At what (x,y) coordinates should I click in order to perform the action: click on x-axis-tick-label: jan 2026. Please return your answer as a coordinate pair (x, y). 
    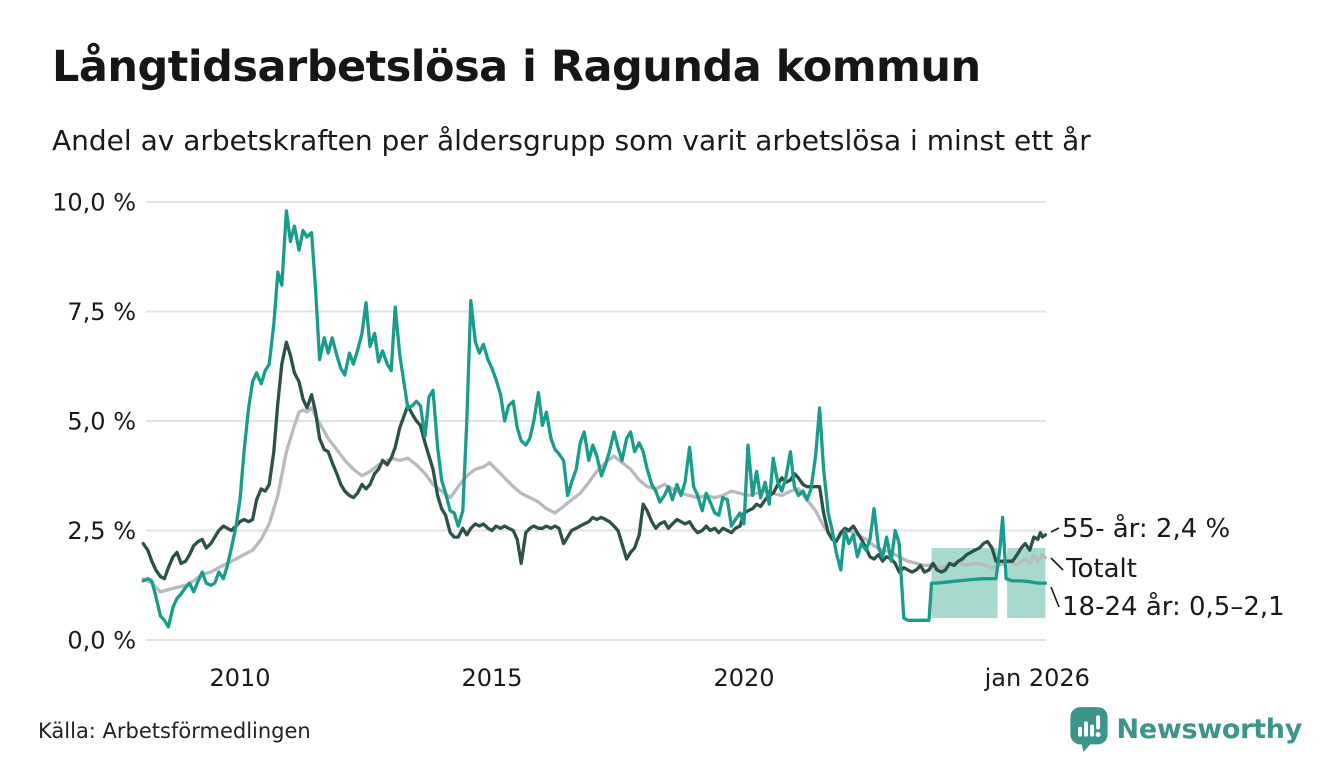
    Looking at the image, I should click on (1037, 678).